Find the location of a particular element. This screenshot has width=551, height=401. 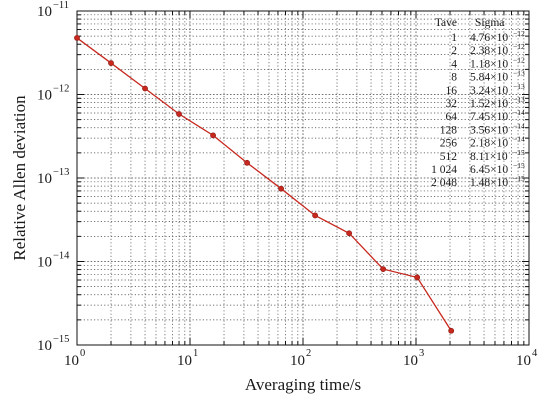

x-tick-label: 10 4 is located at coordinates (527, 358).